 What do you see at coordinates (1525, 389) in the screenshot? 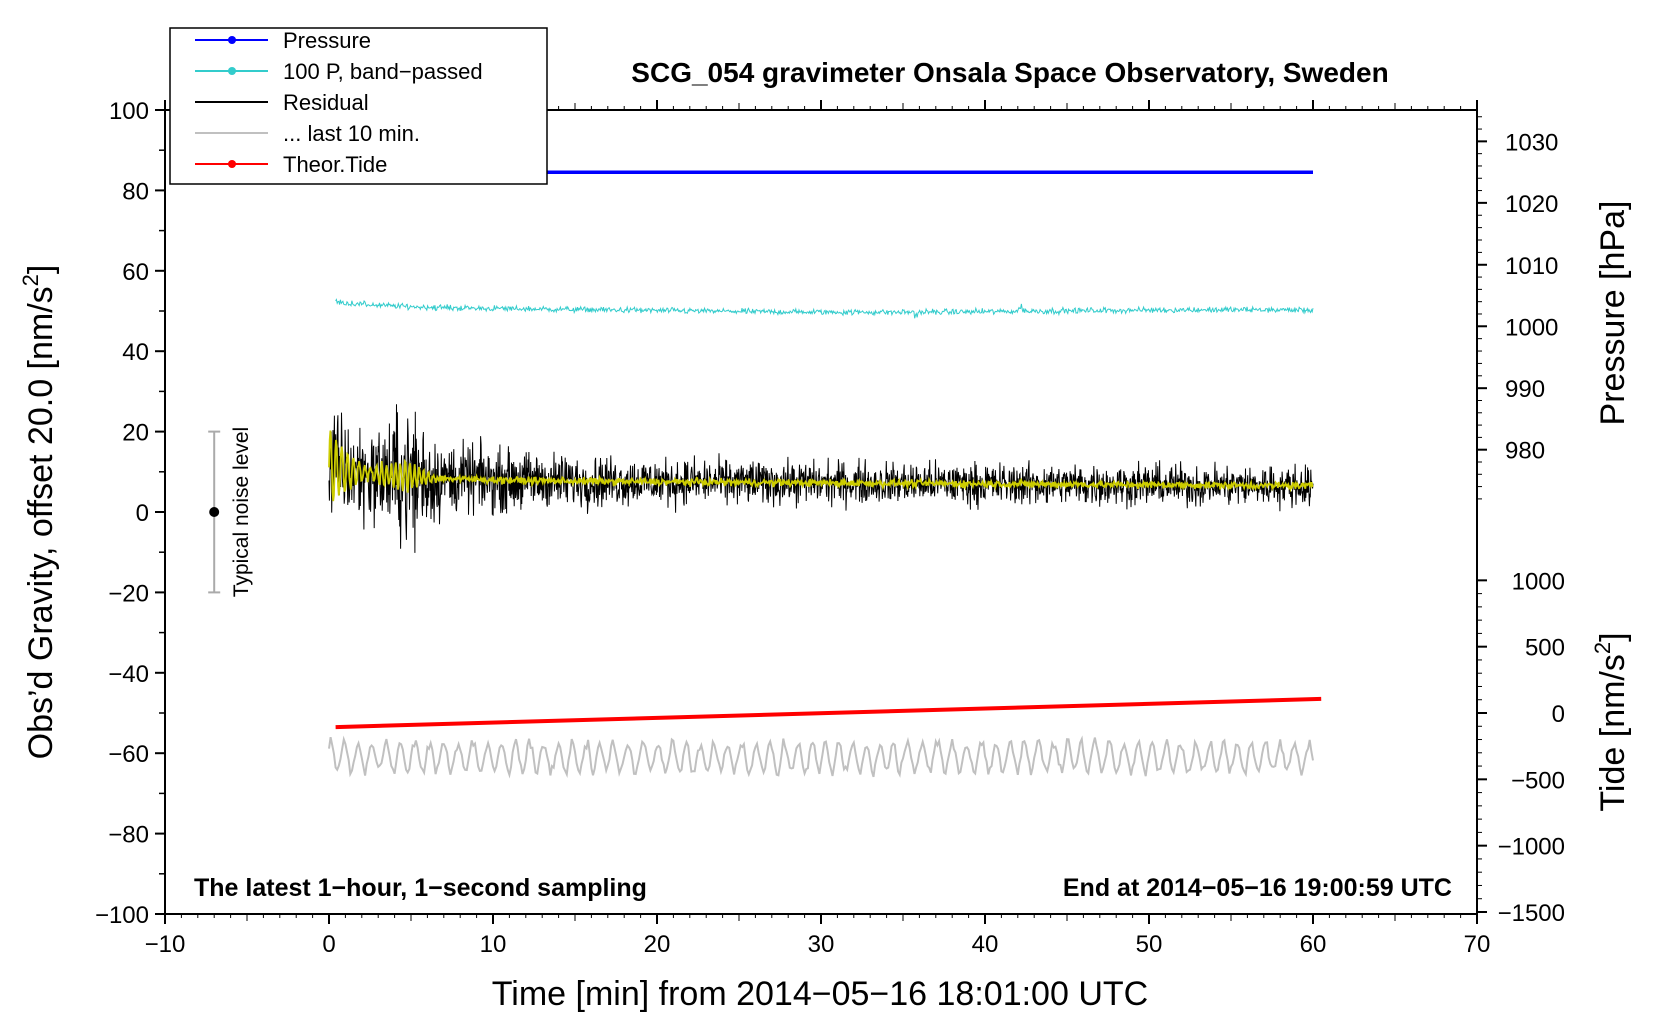
I see `pressure-tick-label: 990` at bounding box center [1525, 389].